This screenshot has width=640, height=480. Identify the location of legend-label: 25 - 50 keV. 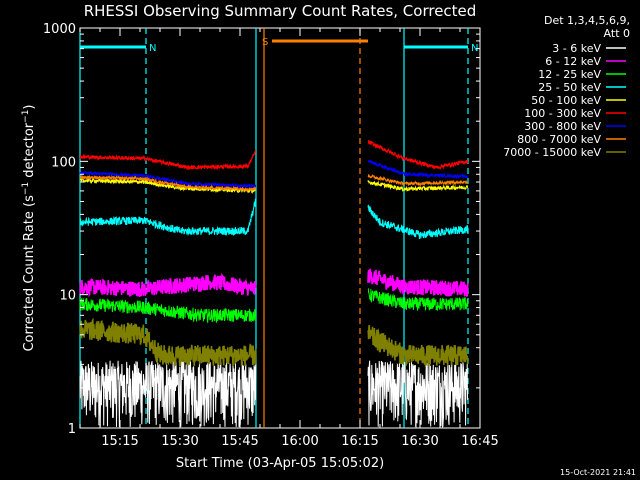
(569, 87).